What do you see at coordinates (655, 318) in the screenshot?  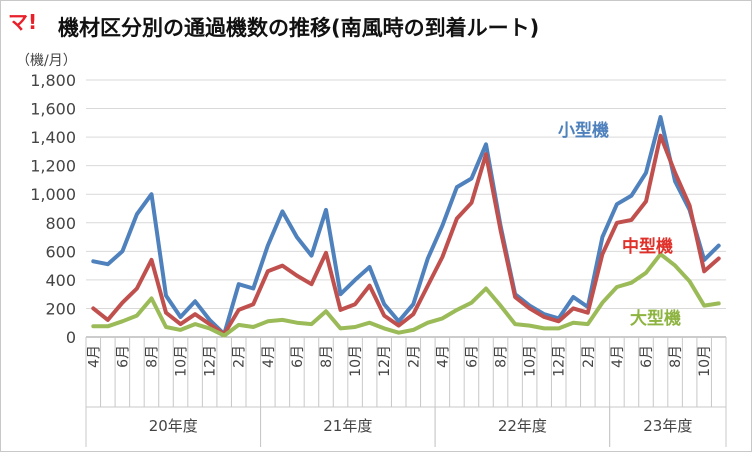 I see `series-label-3: 大型機` at bounding box center [655, 318].